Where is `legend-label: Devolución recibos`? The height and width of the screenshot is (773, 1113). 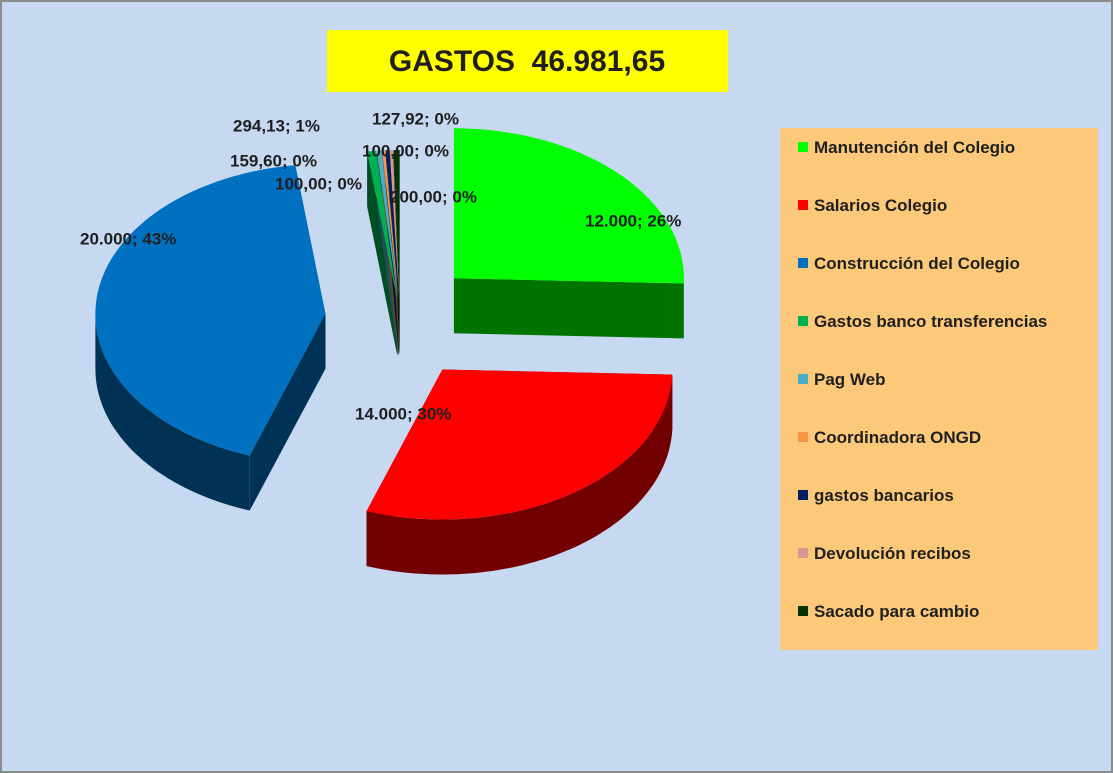 legend-label: Devolución recibos is located at coordinates (892, 553).